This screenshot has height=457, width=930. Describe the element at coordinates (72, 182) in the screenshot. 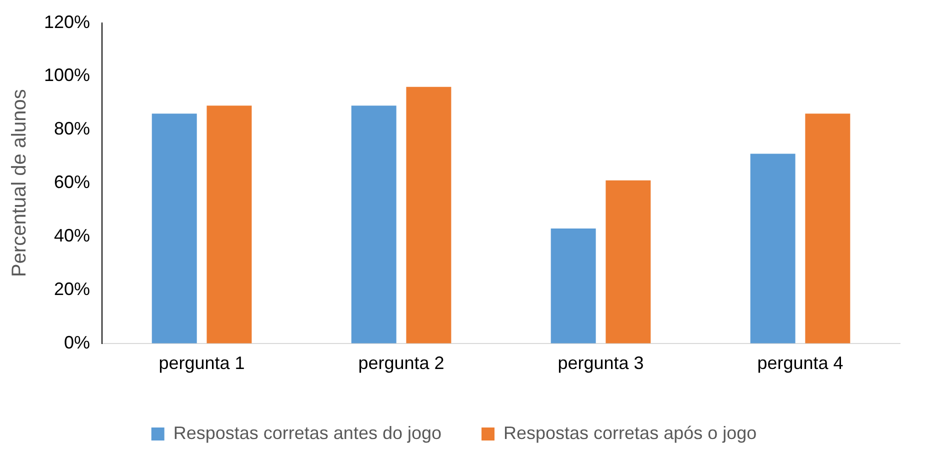

I see `y-tick-label: 60%` at that location.